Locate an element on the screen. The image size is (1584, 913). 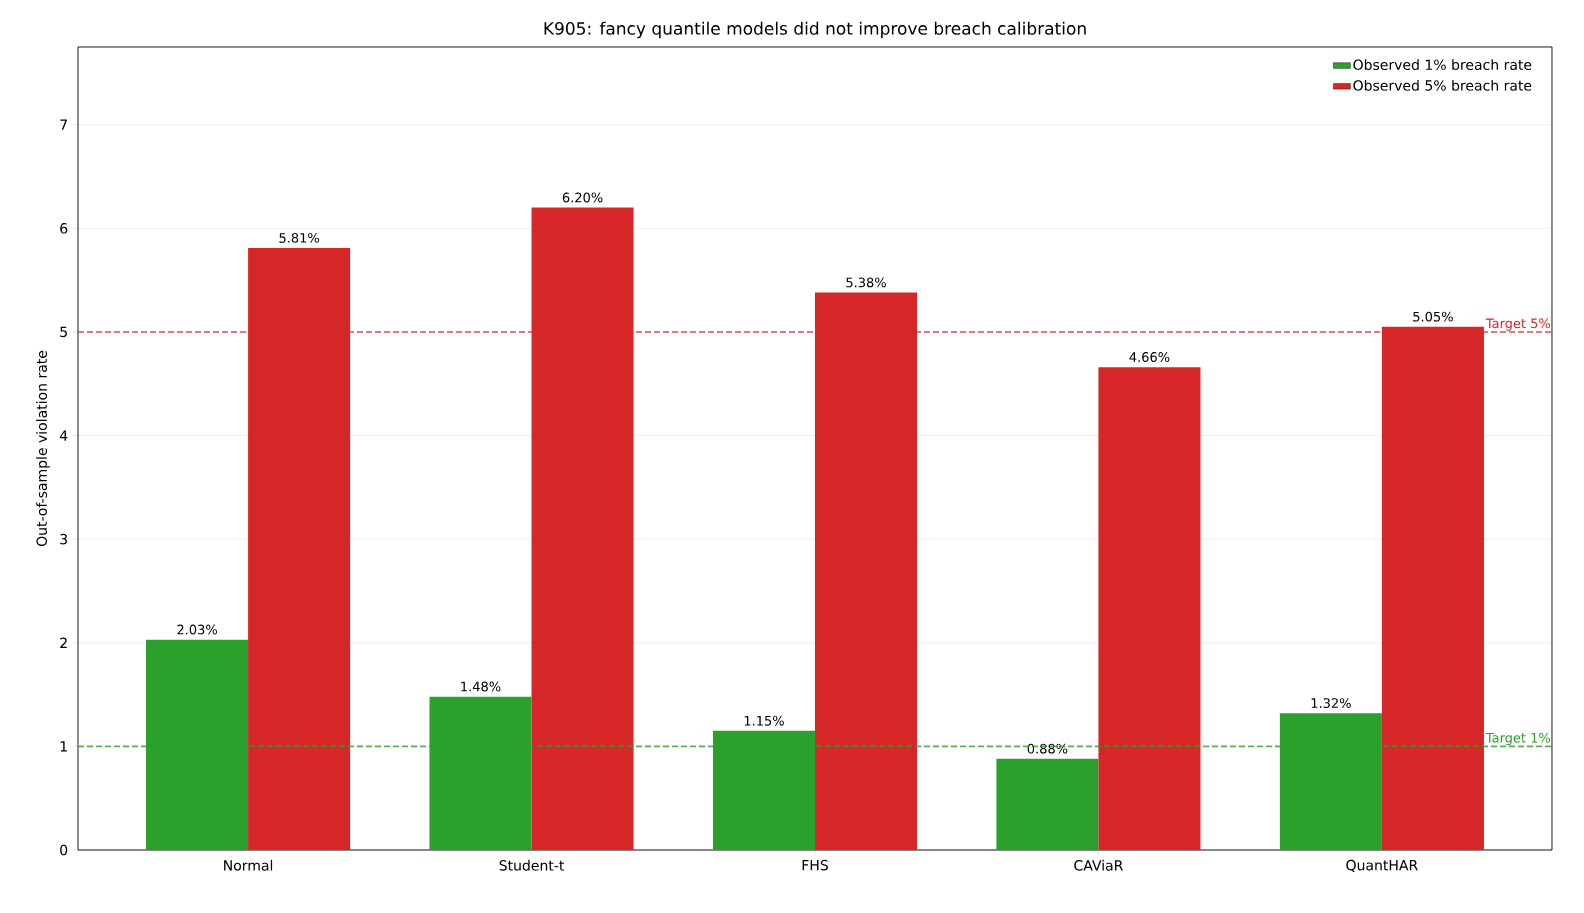
x-tick-label: QuantHAR is located at coordinates (1382, 866).